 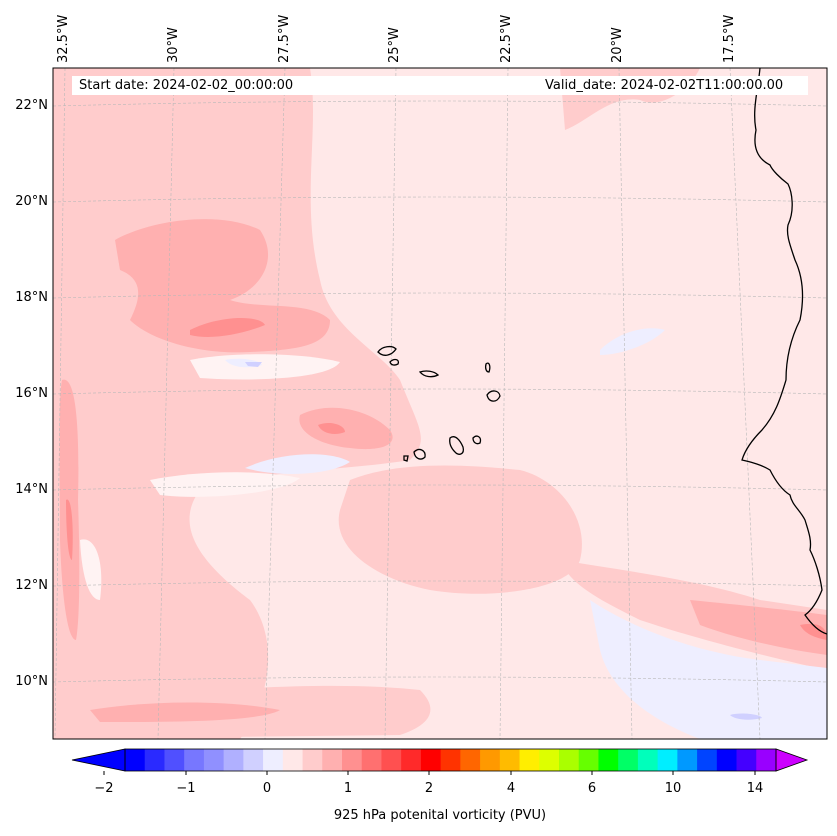 What do you see at coordinates (673, 788) in the screenshot?
I see `colorbar-tick-label: 10` at bounding box center [673, 788].